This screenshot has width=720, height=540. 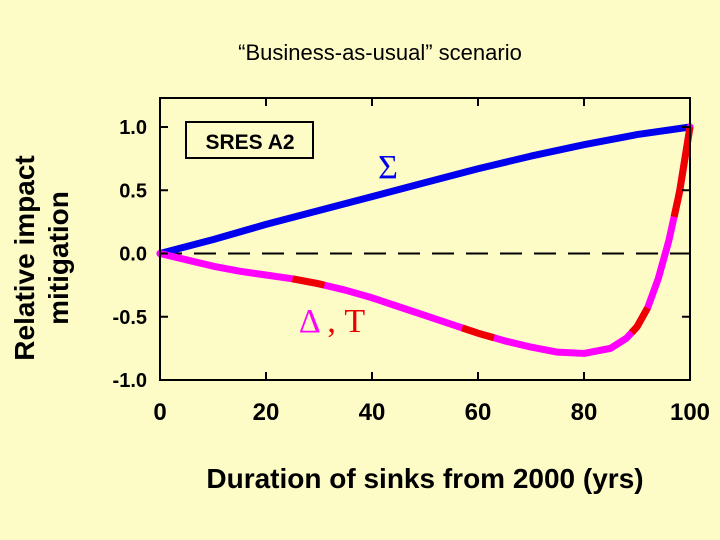 What do you see at coordinates (388, 167) in the screenshot?
I see `series-label-sigma: Σ` at bounding box center [388, 167].